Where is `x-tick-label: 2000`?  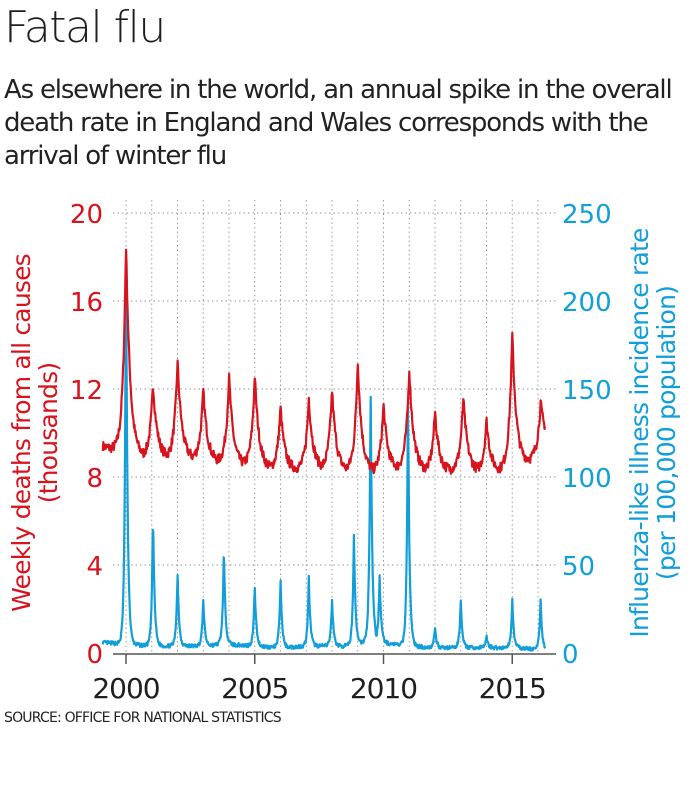
x-tick-label: 2000 is located at coordinates (125, 686).